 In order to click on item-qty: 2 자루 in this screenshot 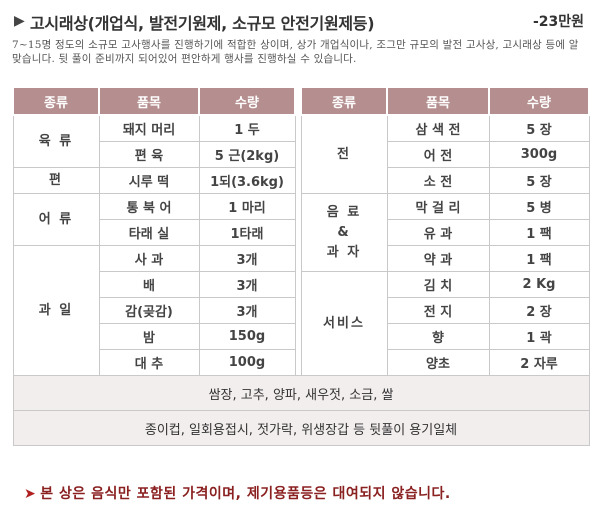, I will do `click(539, 362)`.